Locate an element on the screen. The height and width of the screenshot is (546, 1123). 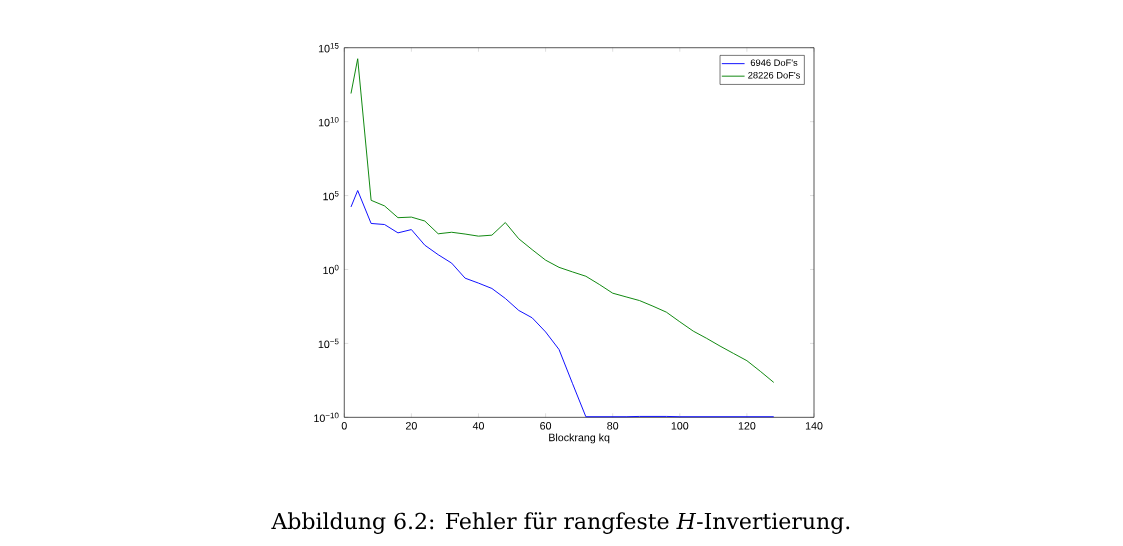
legend-label: 6946 DoF's is located at coordinates (774, 62).